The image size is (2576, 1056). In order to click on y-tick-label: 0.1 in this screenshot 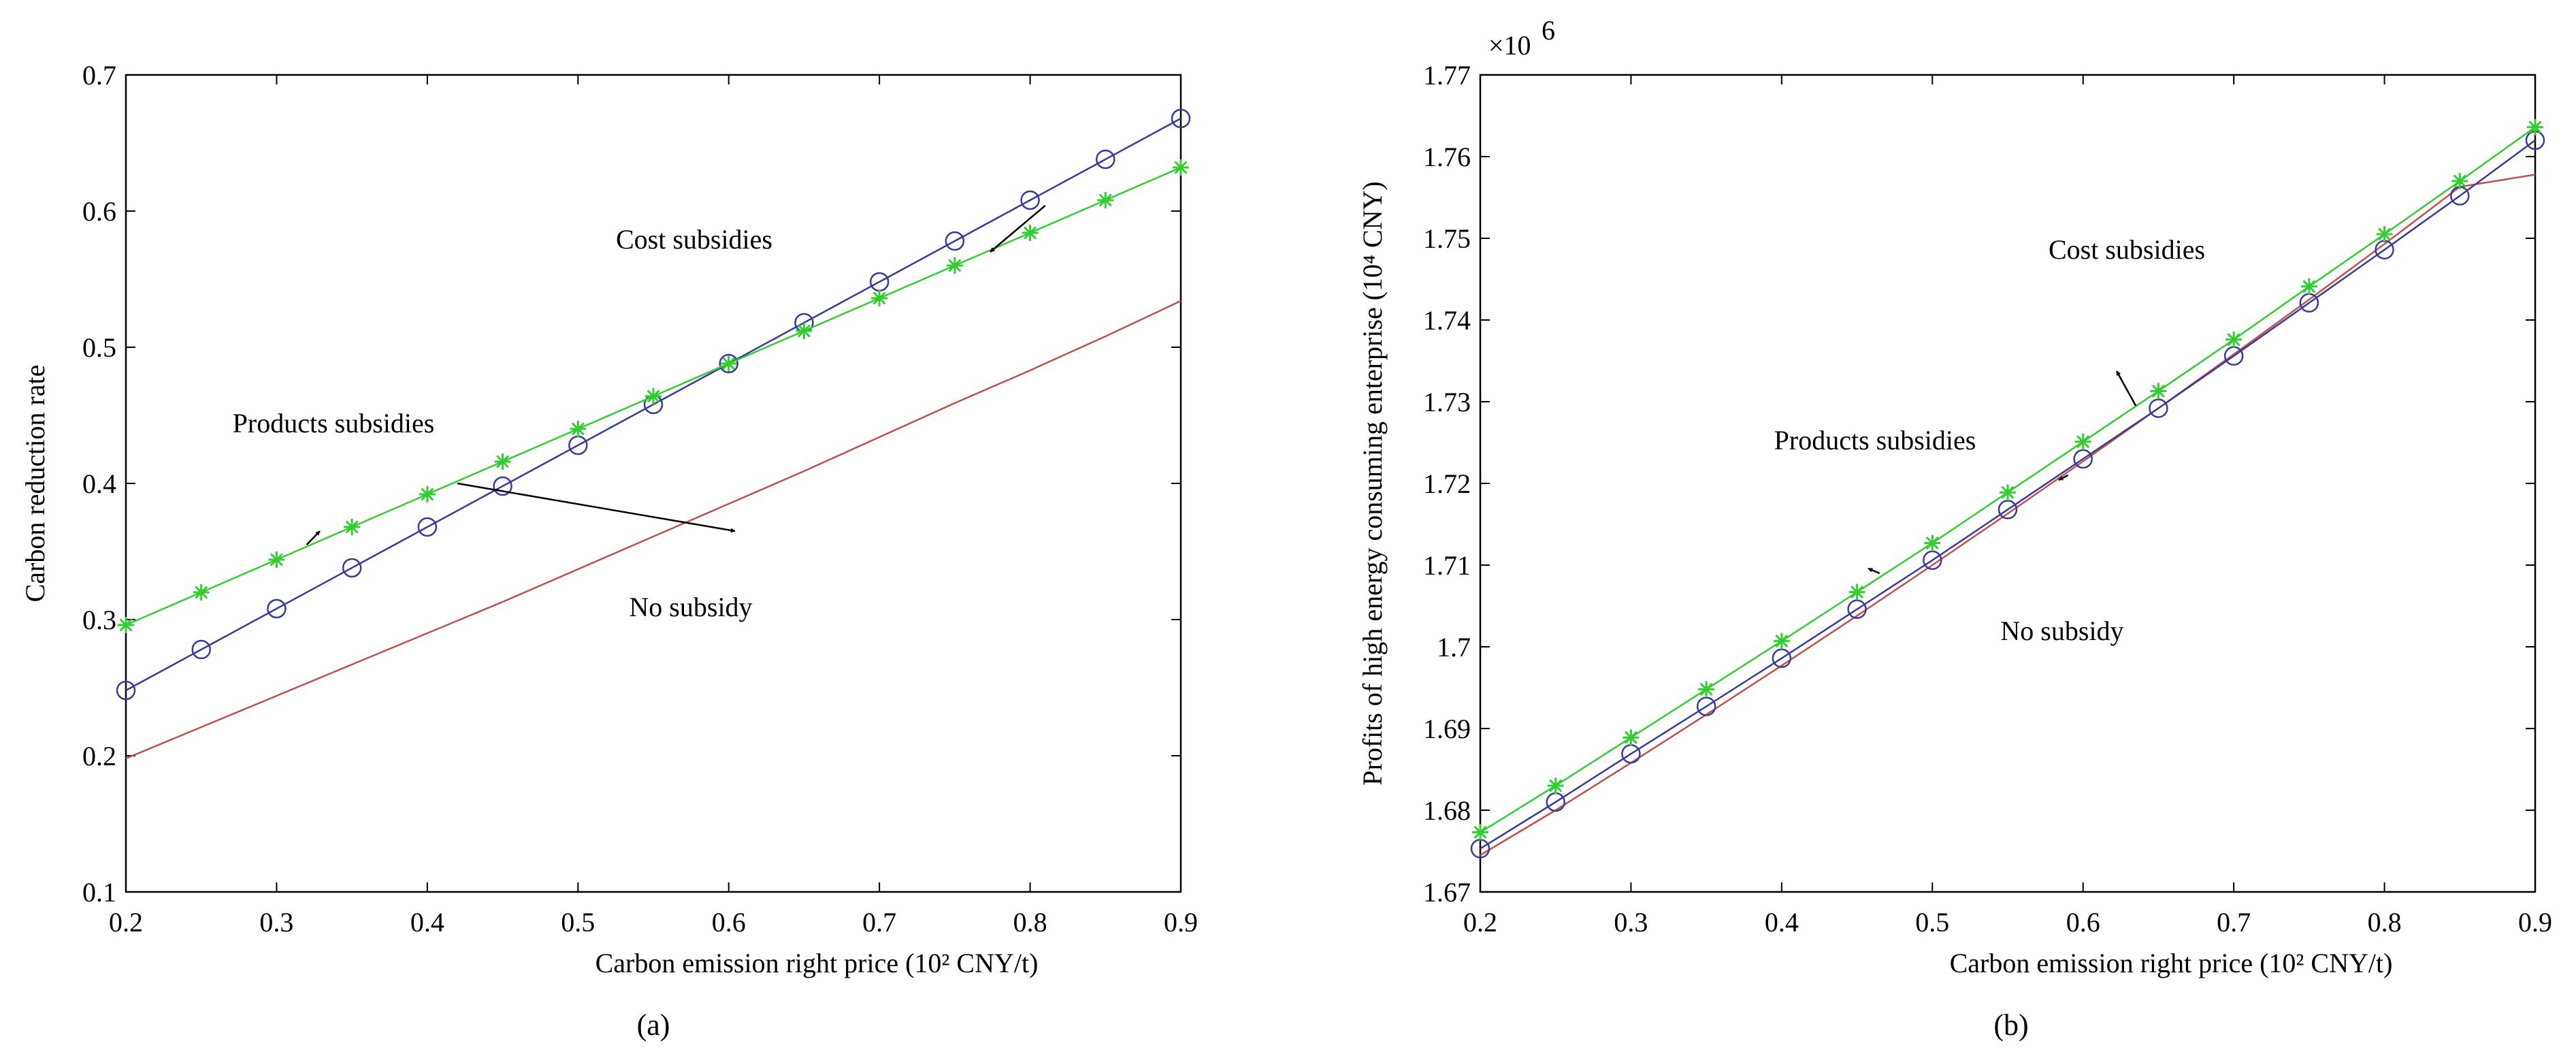, I will do `click(99, 892)`.